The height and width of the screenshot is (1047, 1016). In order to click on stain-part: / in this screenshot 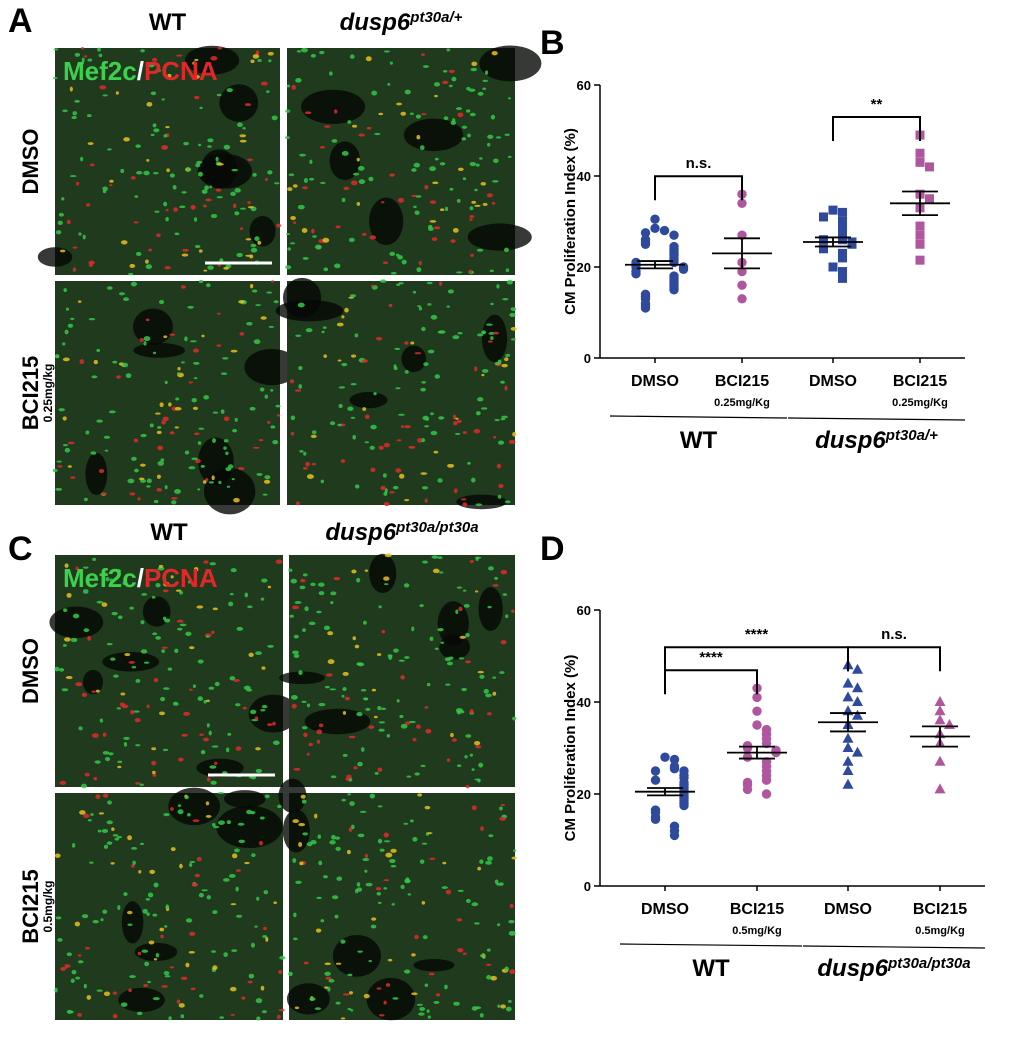, I will do `click(140, 71)`.